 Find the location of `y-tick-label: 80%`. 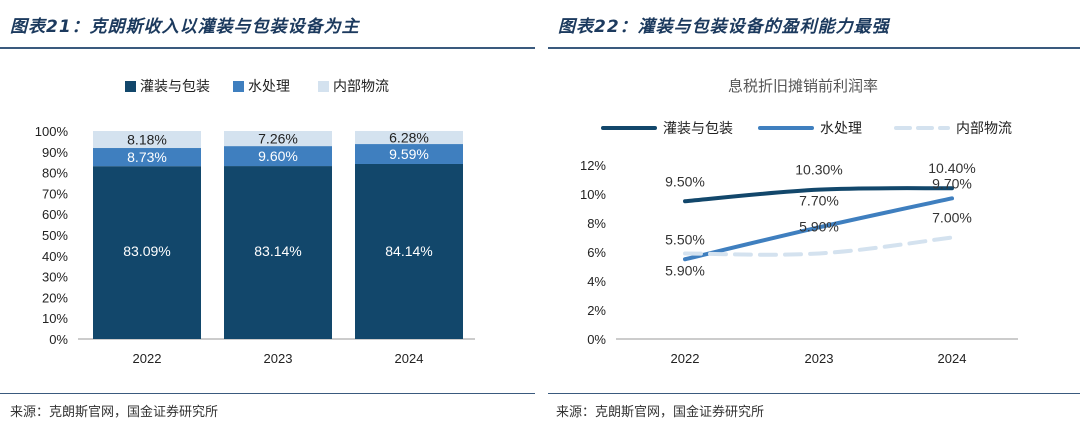

y-tick-label: 80% is located at coordinates (55, 173).